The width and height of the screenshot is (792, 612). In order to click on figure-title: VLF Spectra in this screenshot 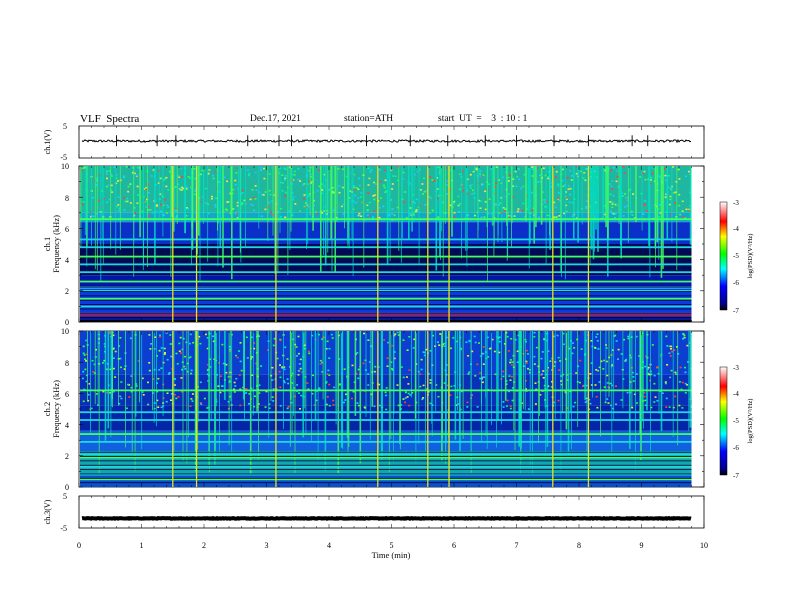, I will do `click(110, 119)`.